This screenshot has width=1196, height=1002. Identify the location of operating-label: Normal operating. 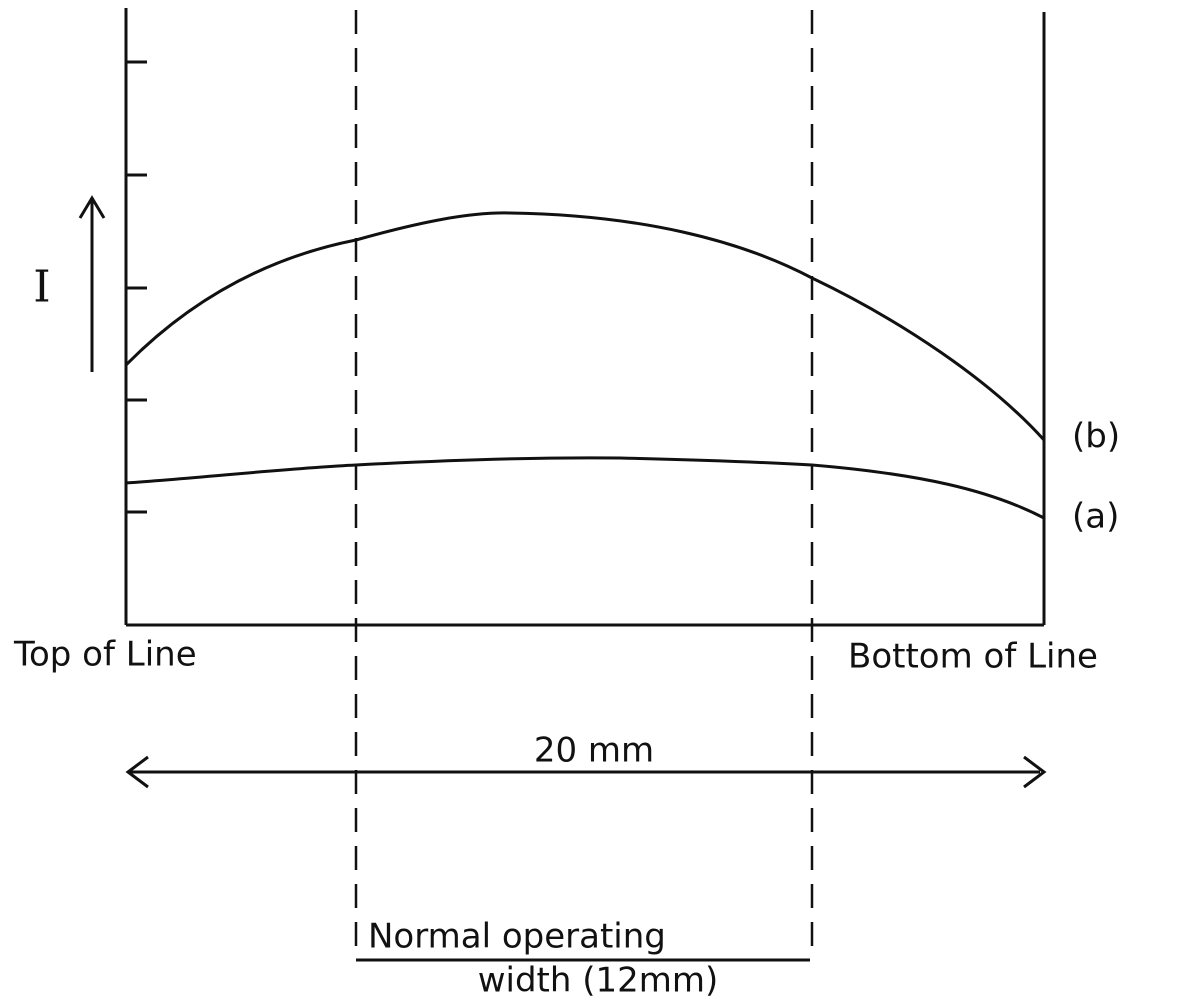
(517, 937).